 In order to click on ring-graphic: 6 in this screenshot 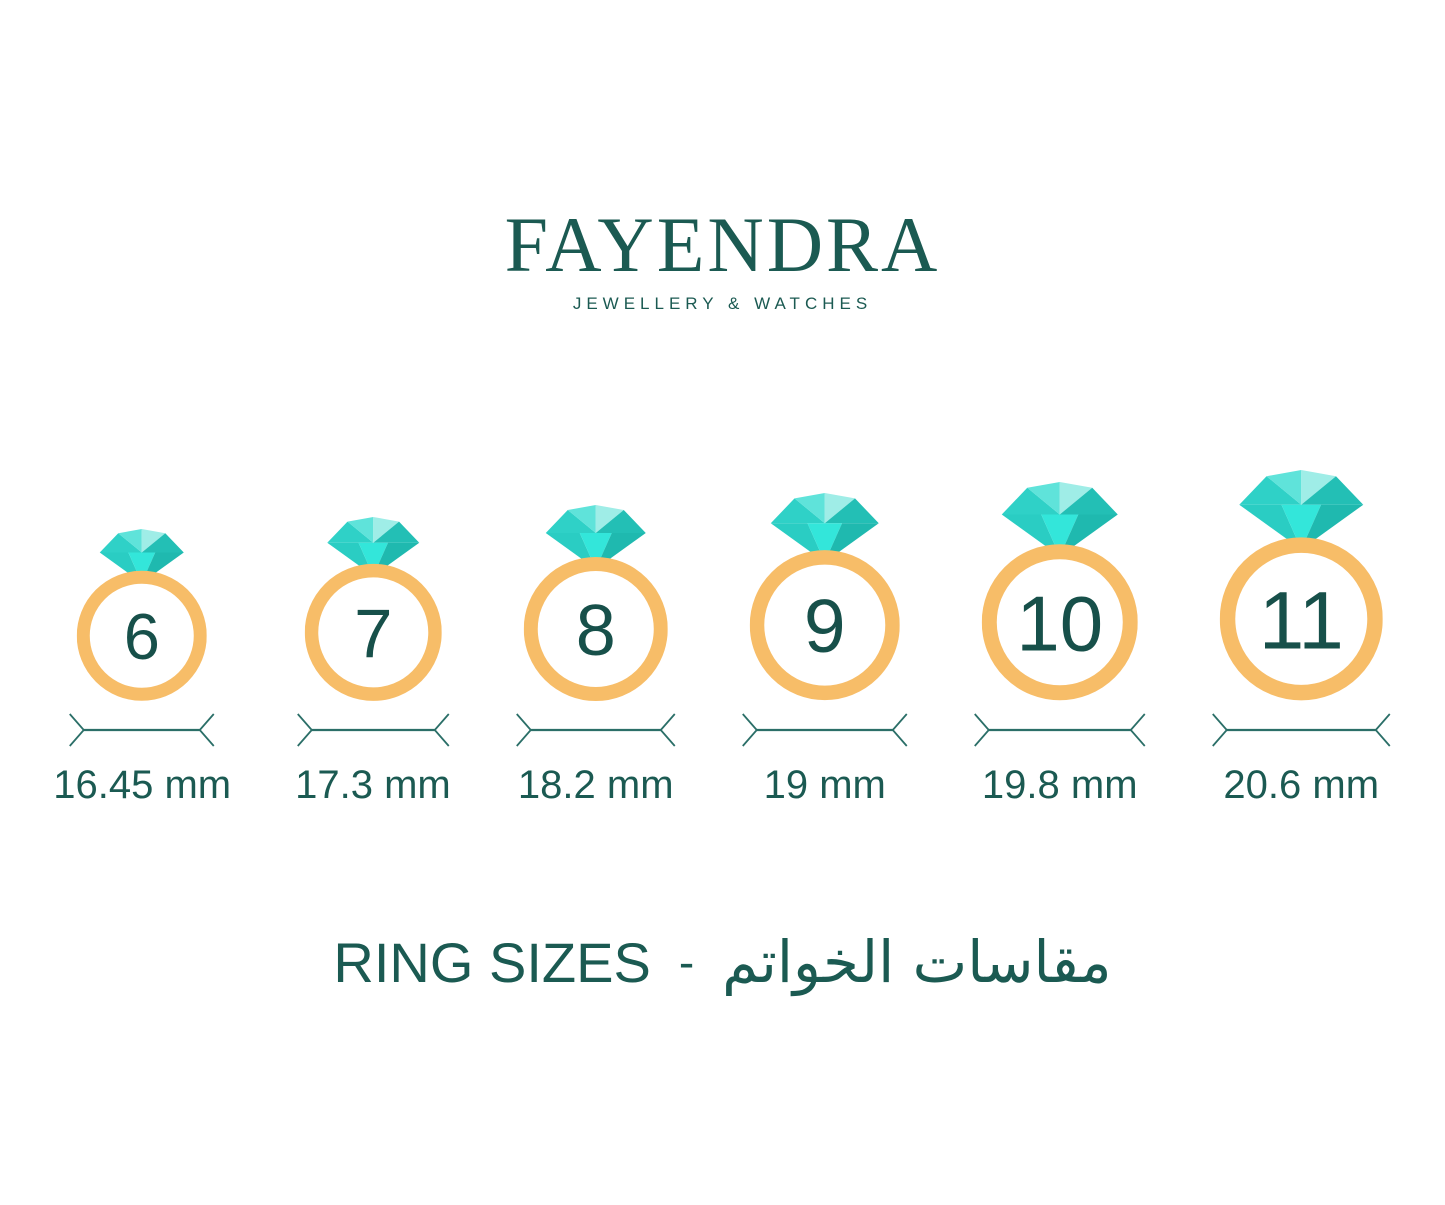, I will do `click(142, 615)`.